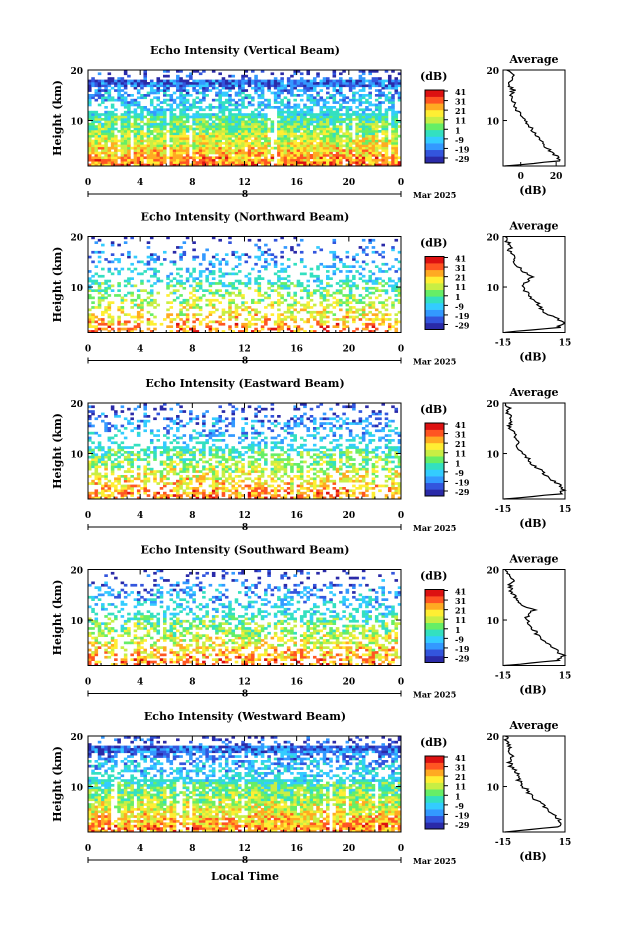  I want to click on colorbar-segment, so click(434, 320).